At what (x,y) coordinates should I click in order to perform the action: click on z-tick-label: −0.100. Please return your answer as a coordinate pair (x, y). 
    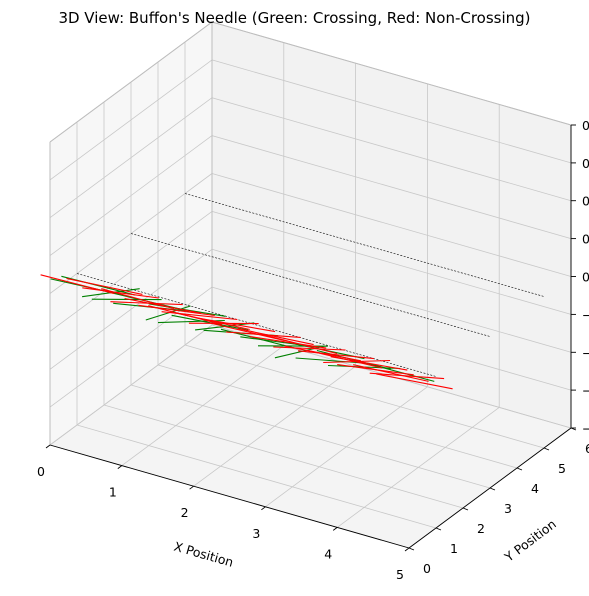
    Looking at the image, I should click on (585, 428).